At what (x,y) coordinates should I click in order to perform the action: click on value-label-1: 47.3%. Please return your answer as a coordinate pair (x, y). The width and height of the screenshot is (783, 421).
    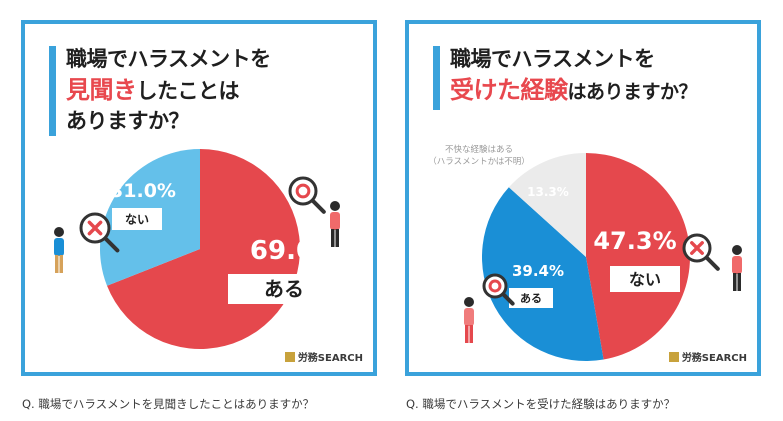
    Looking at the image, I should click on (634, 241).